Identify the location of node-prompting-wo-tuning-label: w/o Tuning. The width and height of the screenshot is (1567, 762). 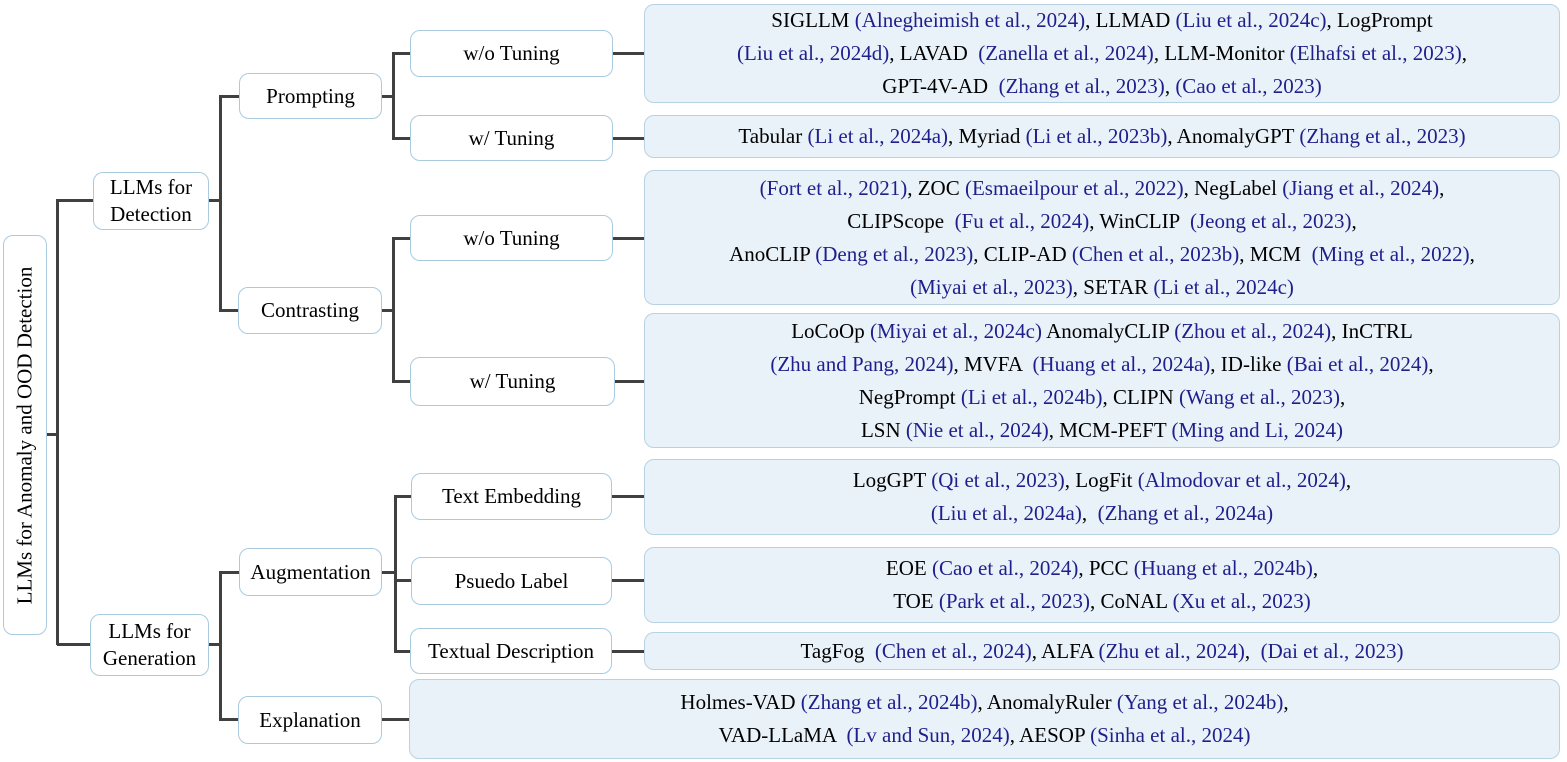
(511, 53).